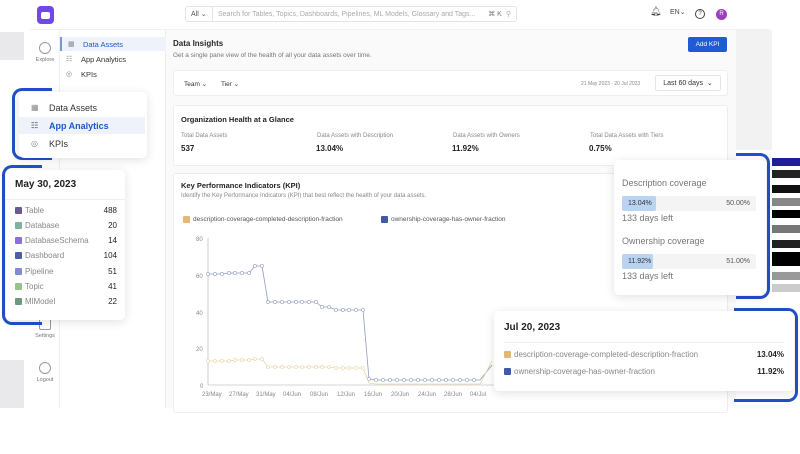 The image size is (800, 454). I want to click on app-logo, so click(45, 15).